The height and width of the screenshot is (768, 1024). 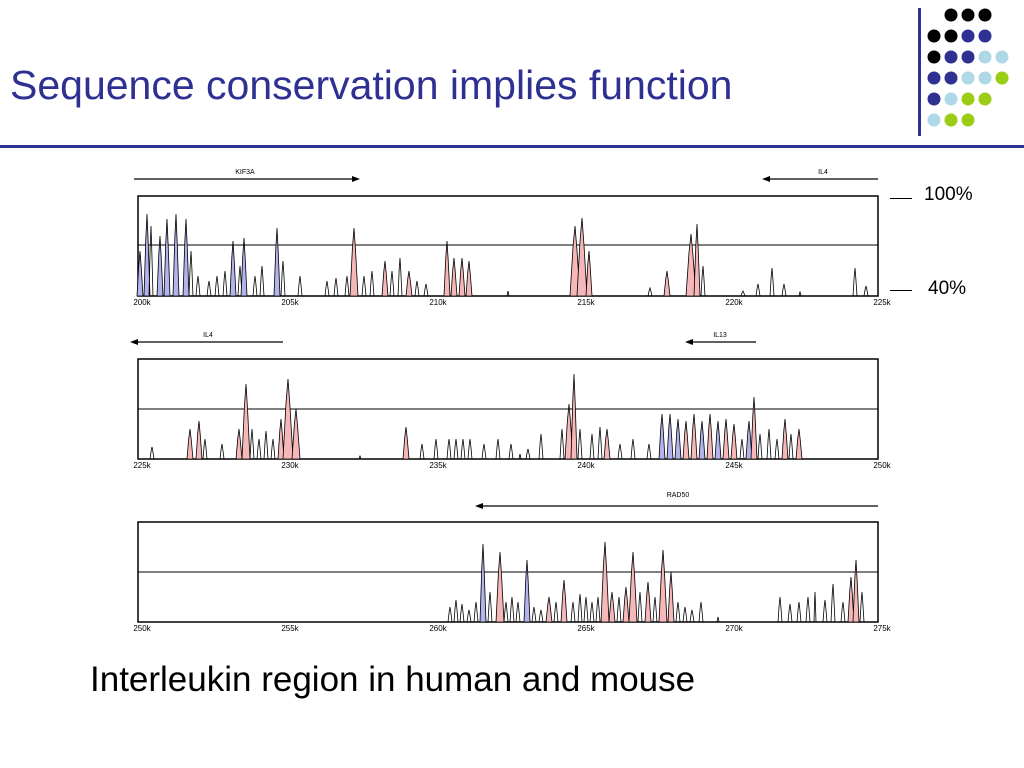 What do you see at coordinates (245, 172) in the screenshot?
I see `gene-label-kif3a: KIF3A` at bounding box center [245, 172].